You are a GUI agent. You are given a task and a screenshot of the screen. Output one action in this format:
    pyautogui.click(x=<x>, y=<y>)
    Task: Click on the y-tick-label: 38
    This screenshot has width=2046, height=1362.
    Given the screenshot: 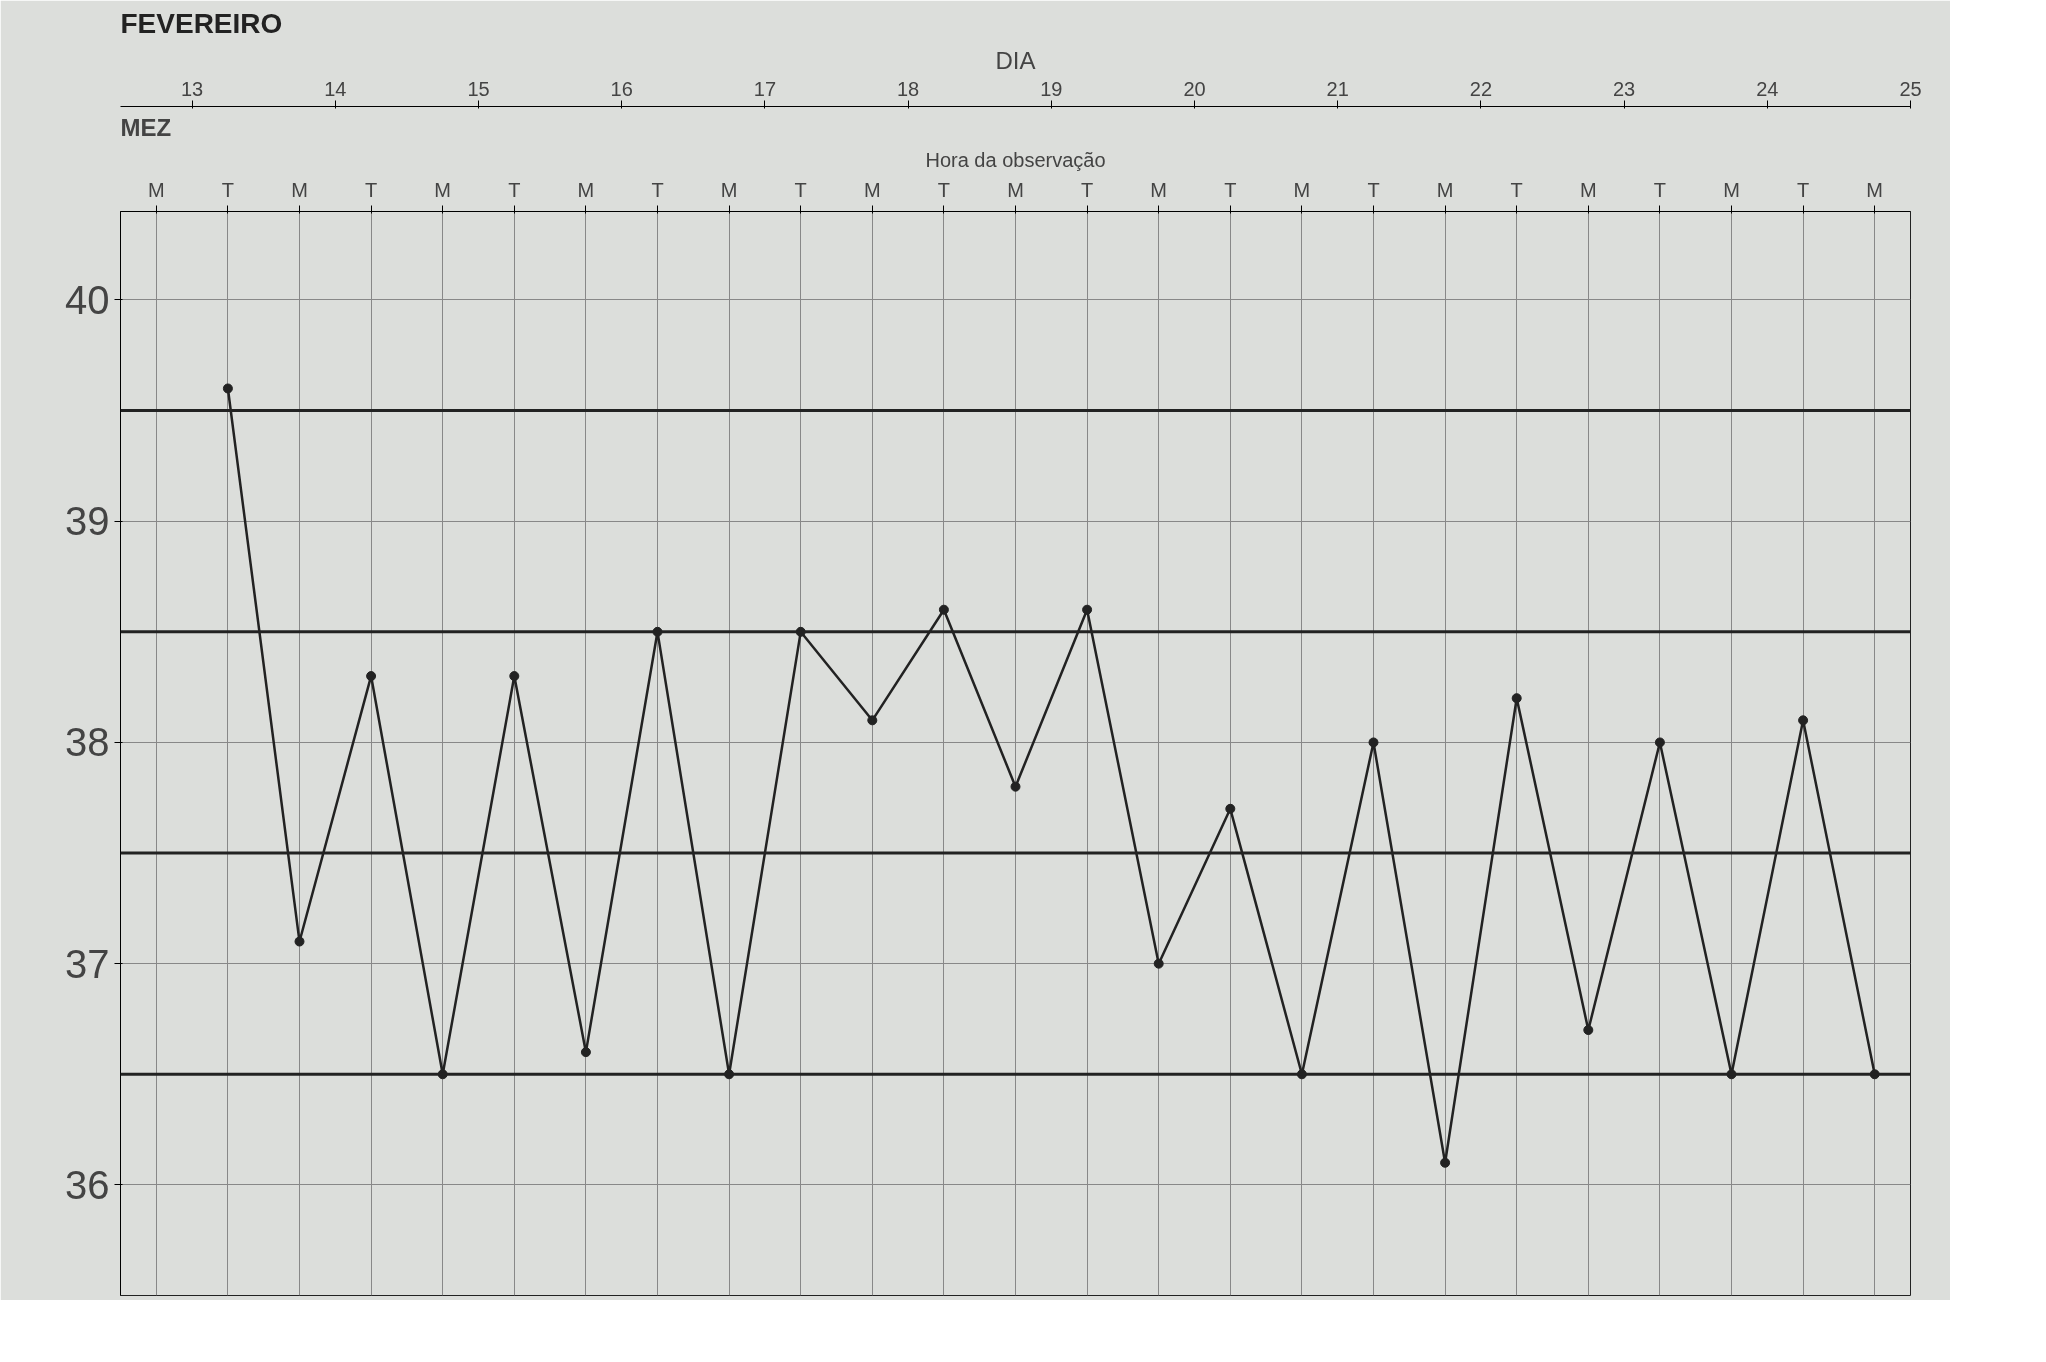 What is the action you would take?
    pyautogui.click(x=87, y=742)
    